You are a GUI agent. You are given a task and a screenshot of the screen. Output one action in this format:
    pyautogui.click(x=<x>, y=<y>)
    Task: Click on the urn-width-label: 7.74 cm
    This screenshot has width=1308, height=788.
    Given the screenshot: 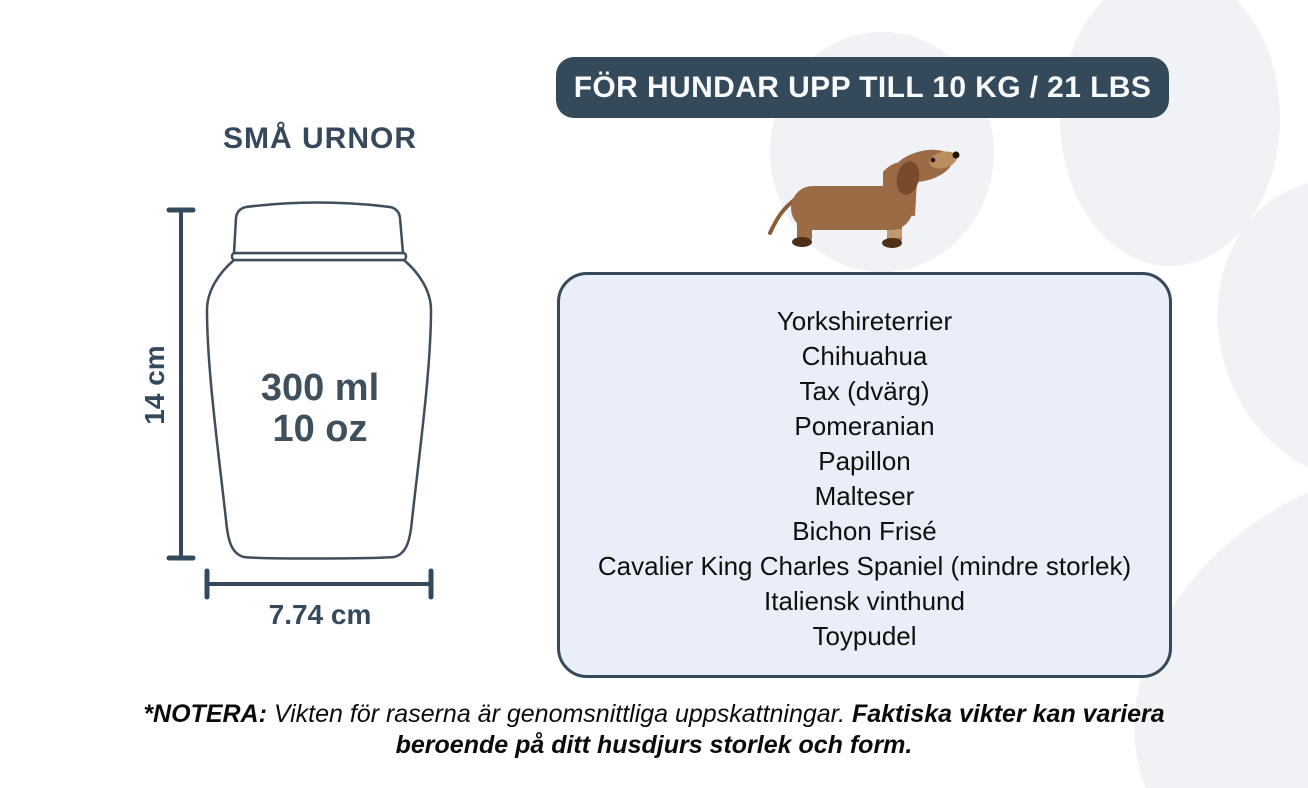 What is the action you would take?
    pyautogui.click(x=320, y=614)
    